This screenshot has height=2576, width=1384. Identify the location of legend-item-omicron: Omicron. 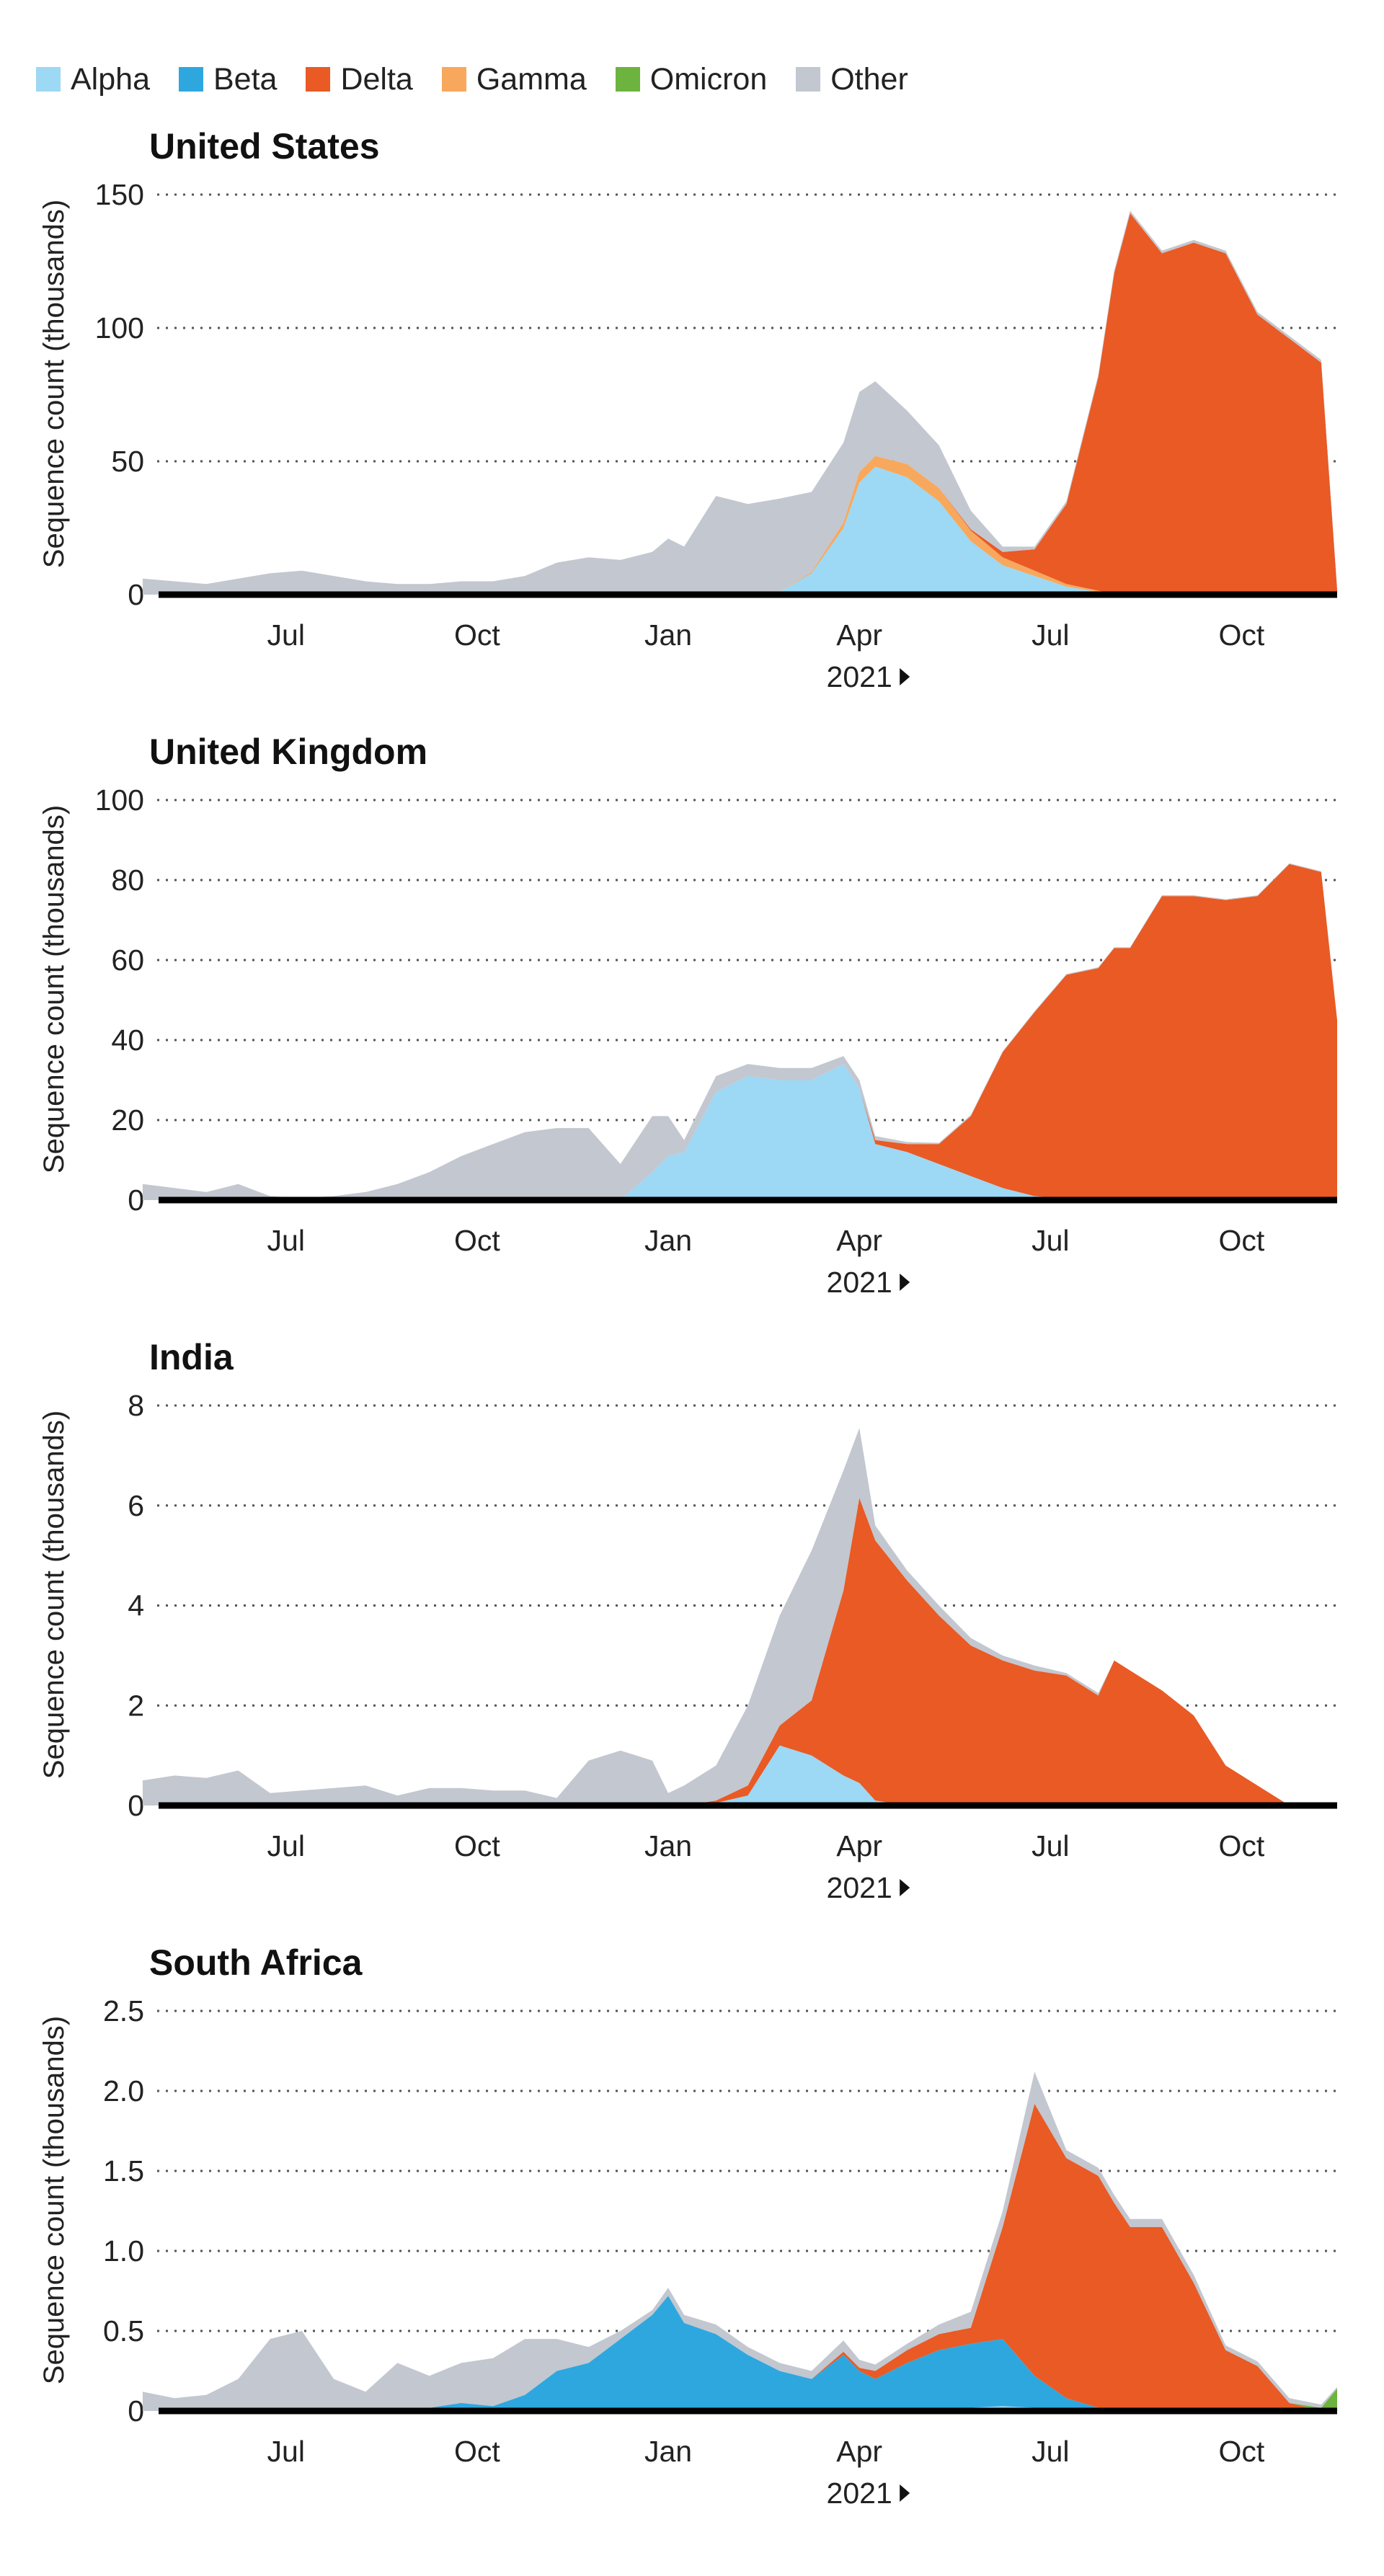
(691, 79).